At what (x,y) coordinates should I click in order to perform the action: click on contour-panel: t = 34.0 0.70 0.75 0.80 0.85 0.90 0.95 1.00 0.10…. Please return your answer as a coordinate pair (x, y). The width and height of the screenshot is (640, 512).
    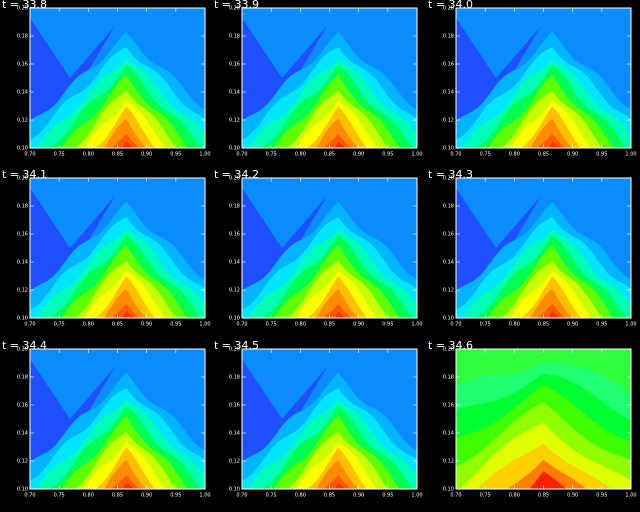
    Looking at the image, I should click on (532, 79).